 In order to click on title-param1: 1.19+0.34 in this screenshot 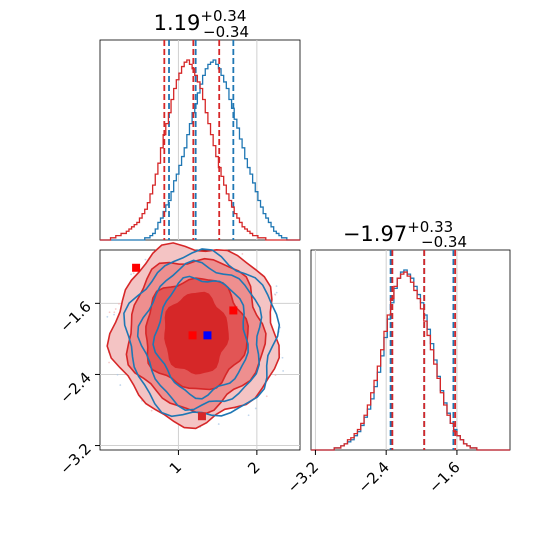, I will do `click(200, 21)`.